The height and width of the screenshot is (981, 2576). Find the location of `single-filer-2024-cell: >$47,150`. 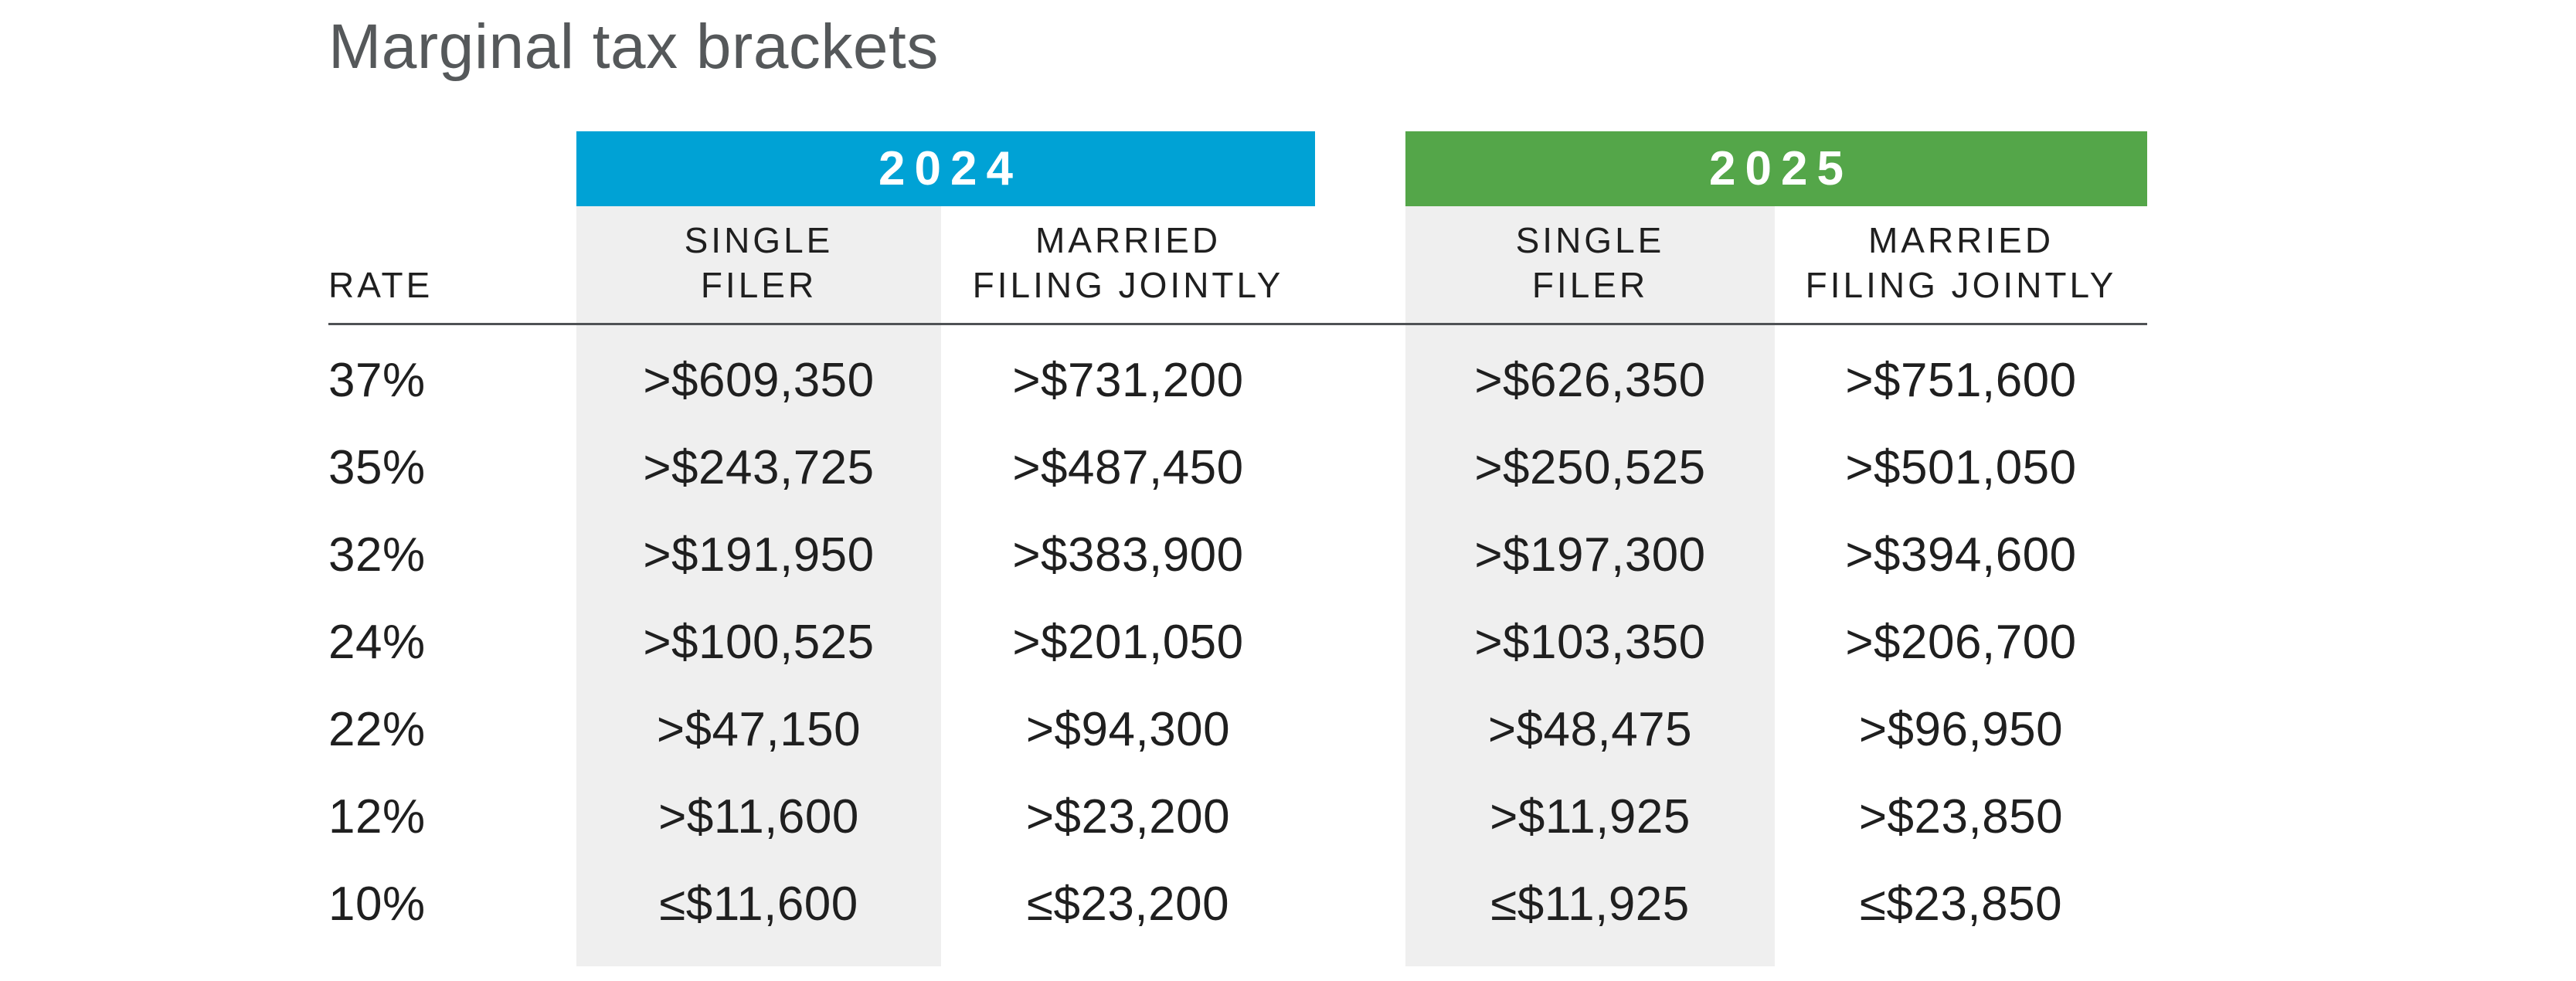

single-filer-2024-cell: >$47,150 is located at coordinates (758, 729).